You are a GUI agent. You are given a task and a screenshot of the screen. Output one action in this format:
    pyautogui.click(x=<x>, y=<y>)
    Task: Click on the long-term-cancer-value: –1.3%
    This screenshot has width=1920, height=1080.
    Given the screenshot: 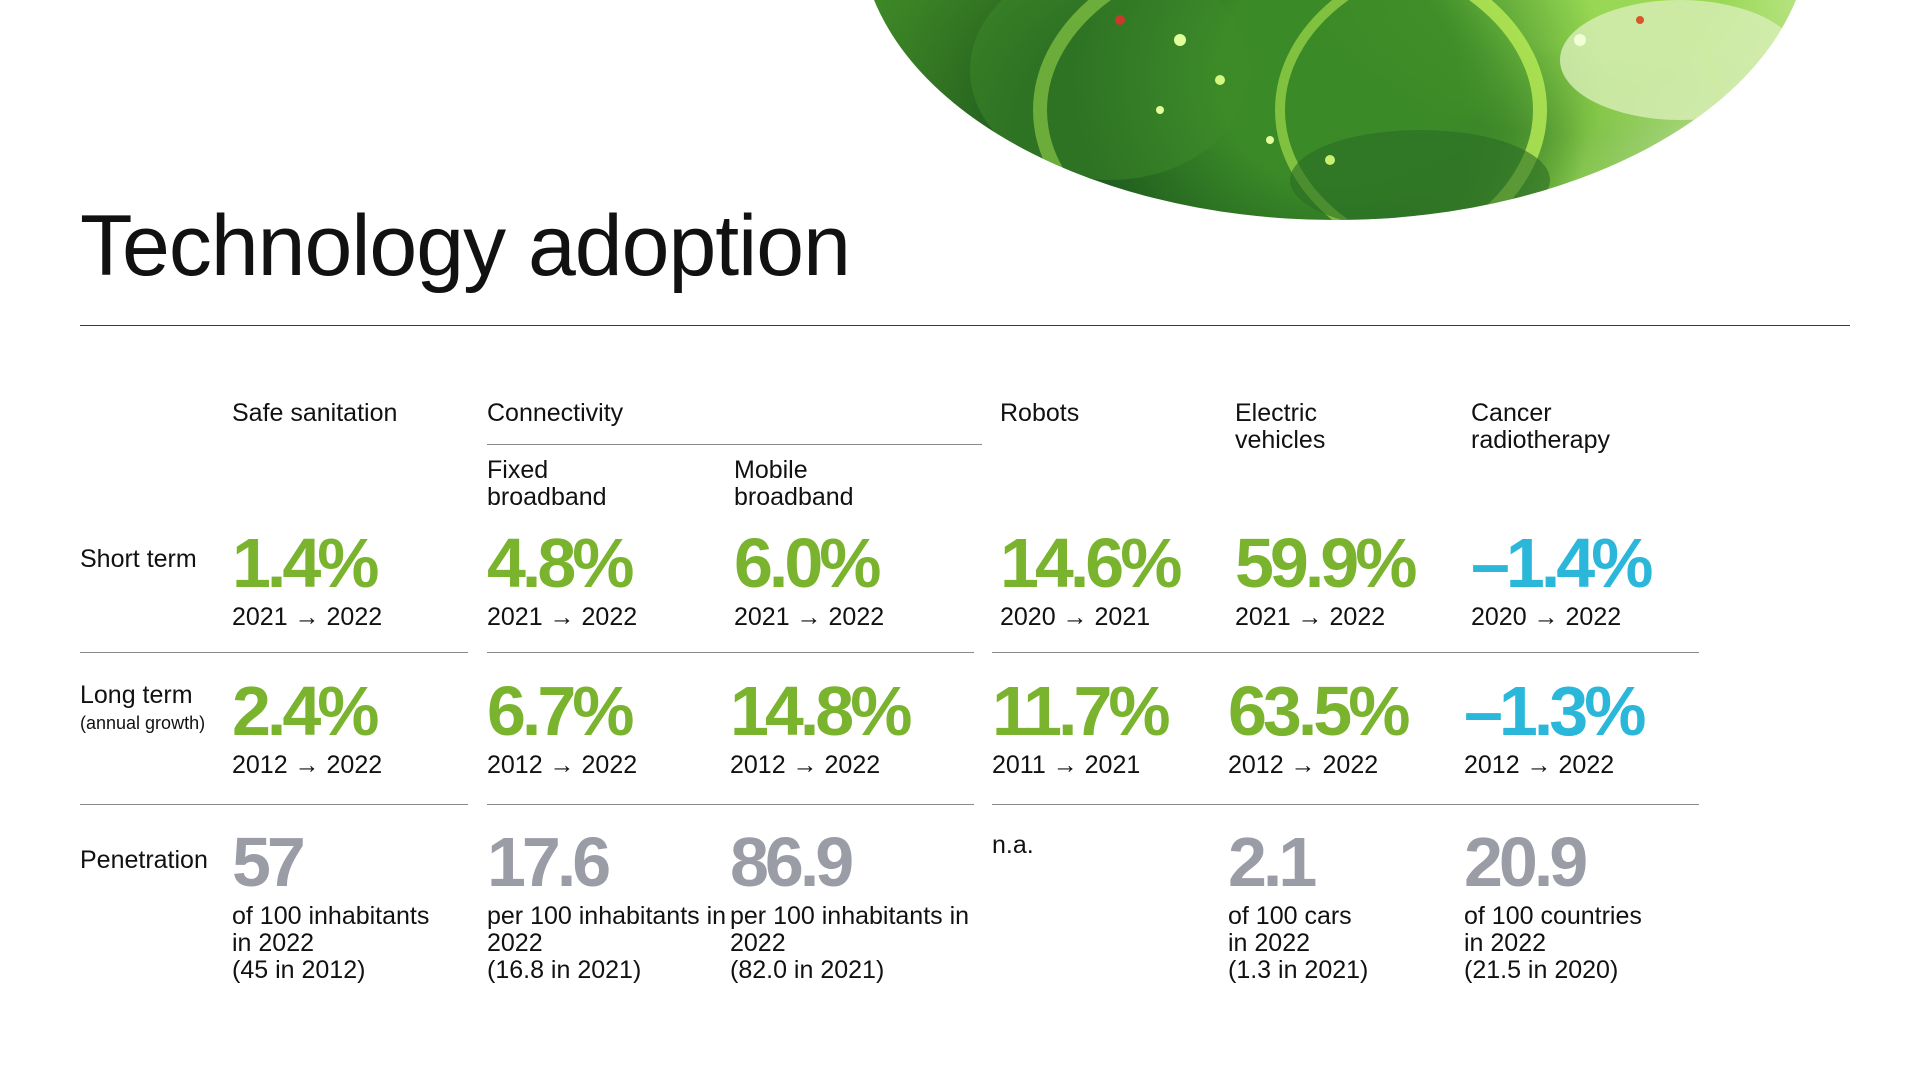 What is the action you would take?
    pyautogui.click(x=1555, y=711)
    